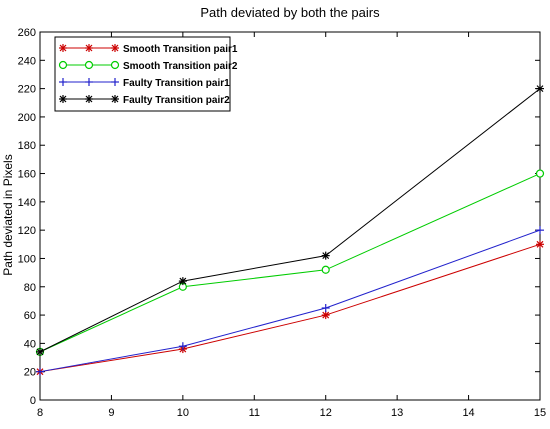  What do you see at coordinates (27, 90) in the screenshot?
I see `y-tick-label: 220` at bounding box center [27, 90].